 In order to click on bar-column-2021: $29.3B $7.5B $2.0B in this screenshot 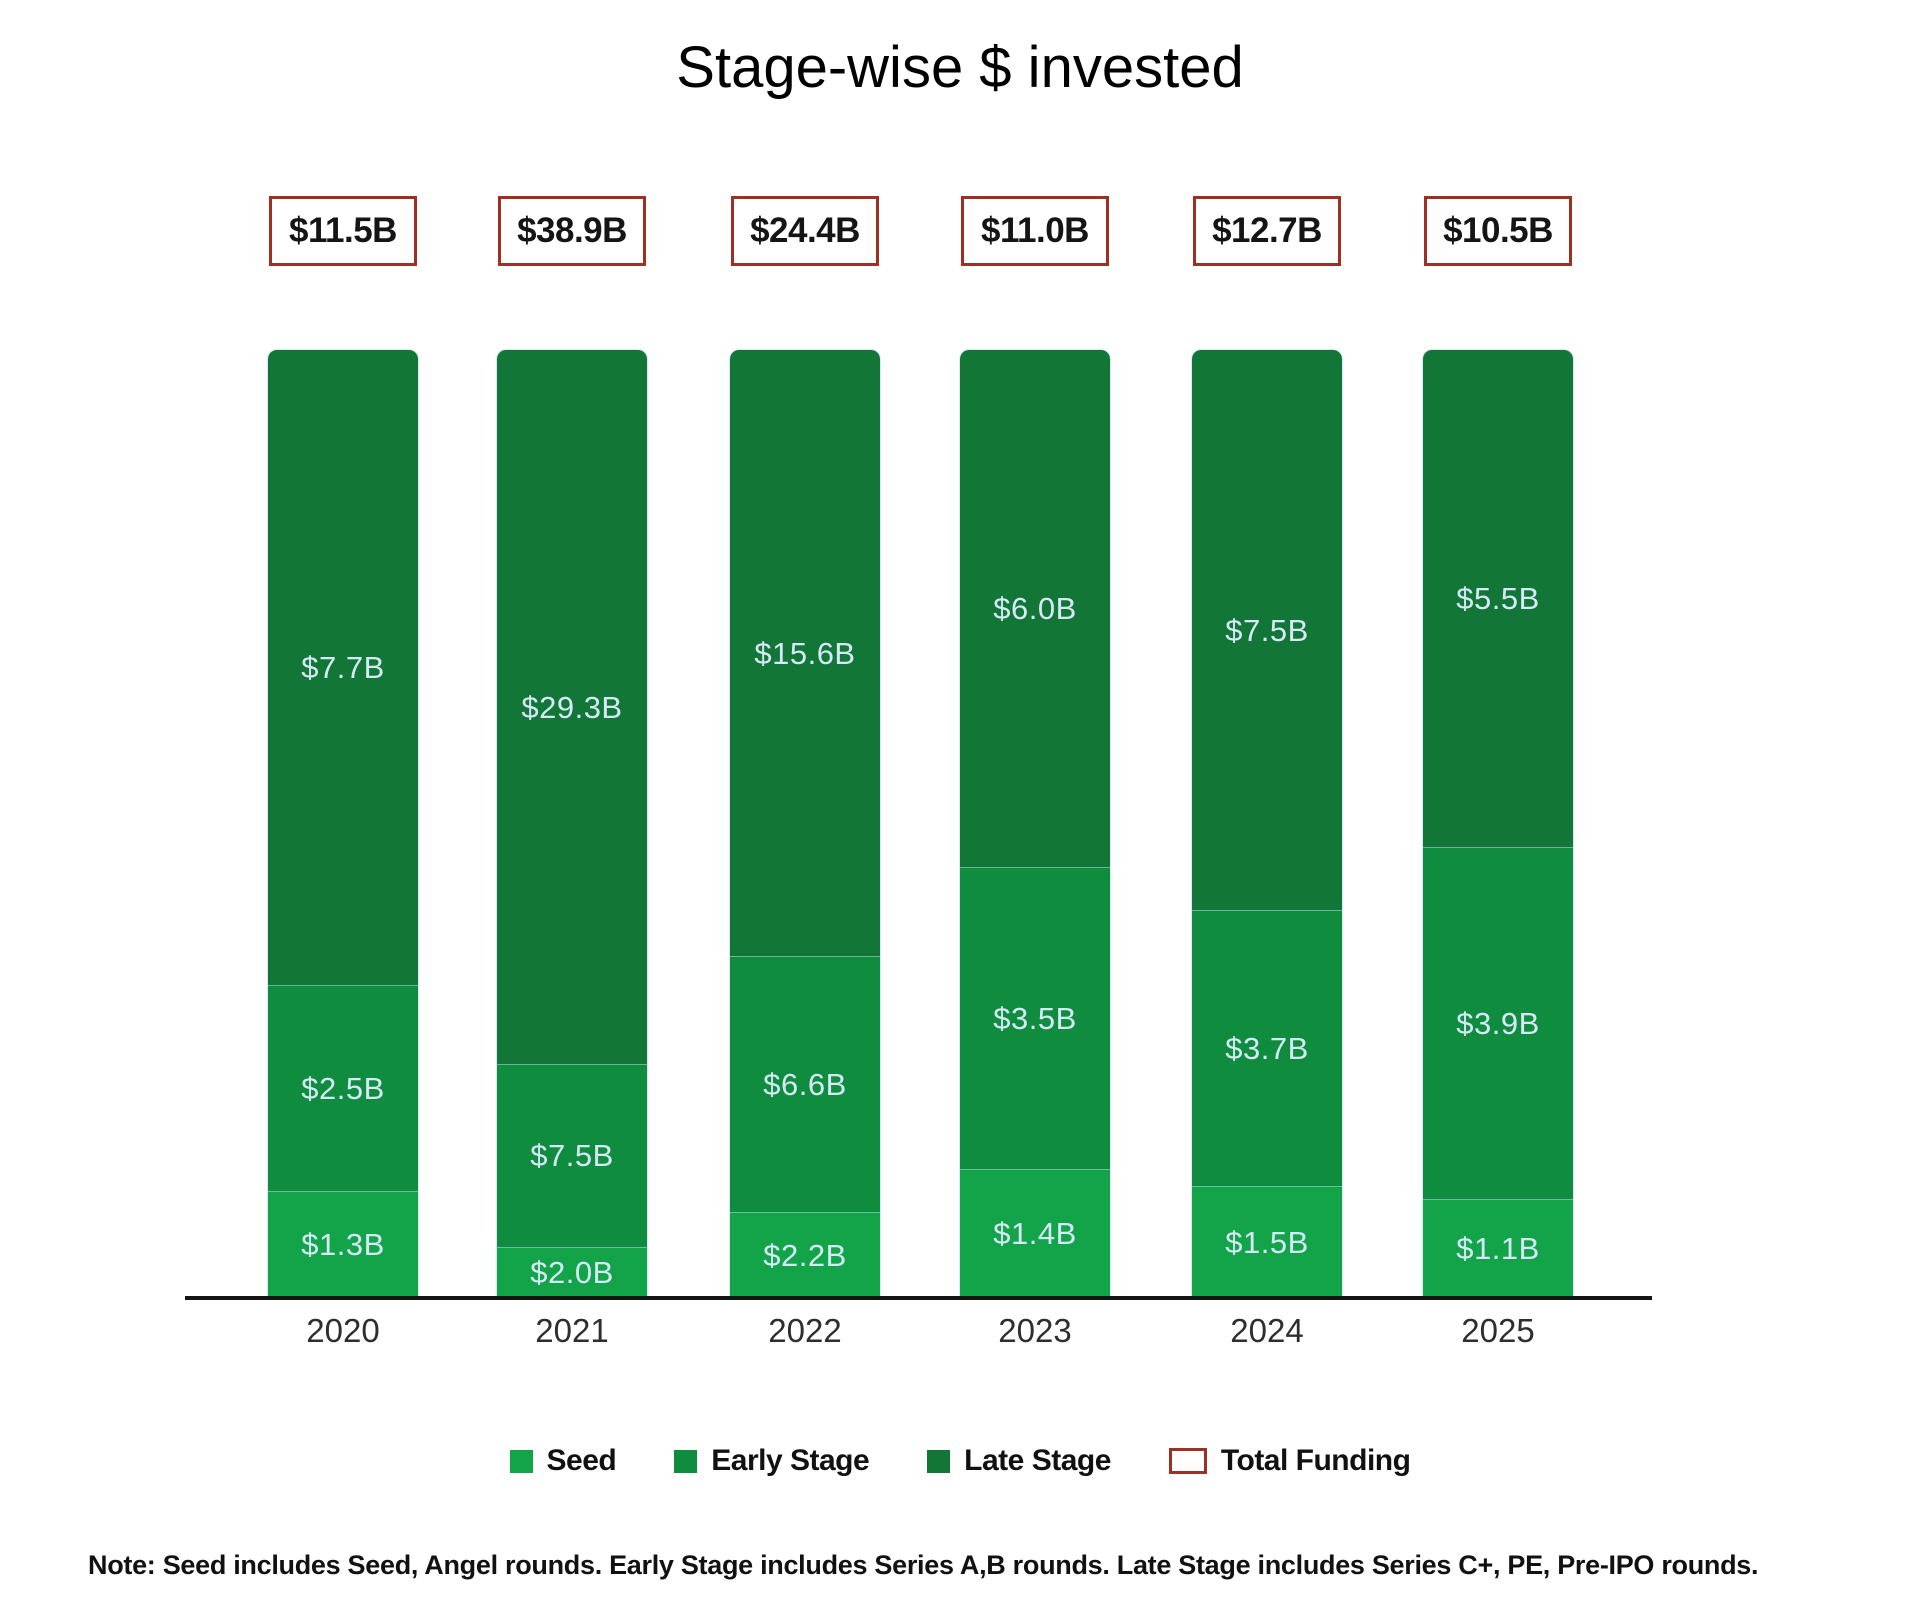, I will do `click(572, 824)`.